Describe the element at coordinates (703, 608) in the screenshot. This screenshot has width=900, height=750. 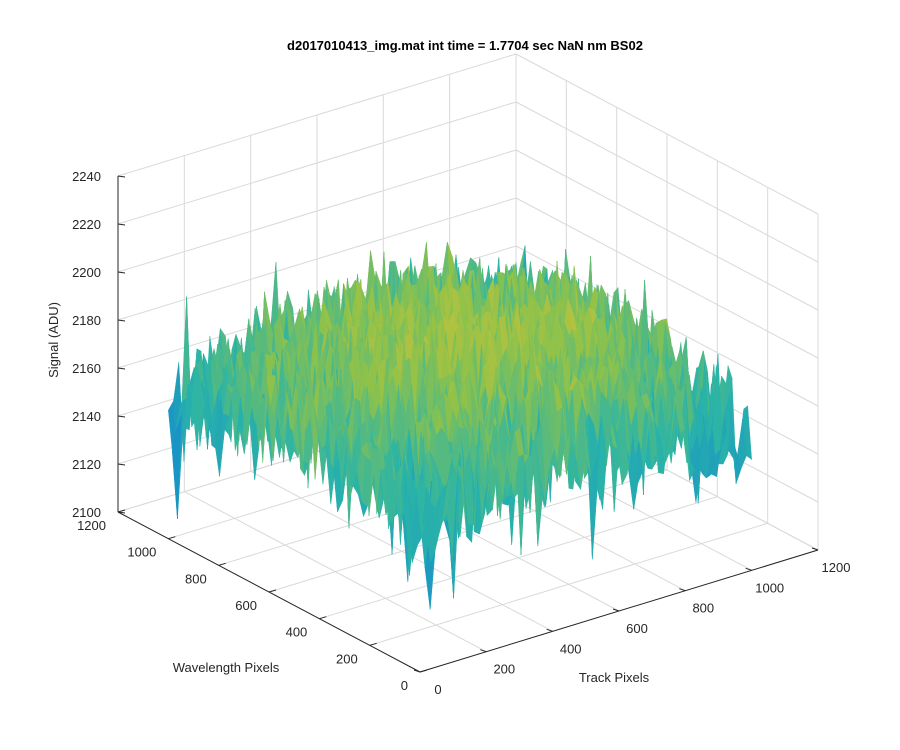
I see `x-tick-label: 800` at that location.